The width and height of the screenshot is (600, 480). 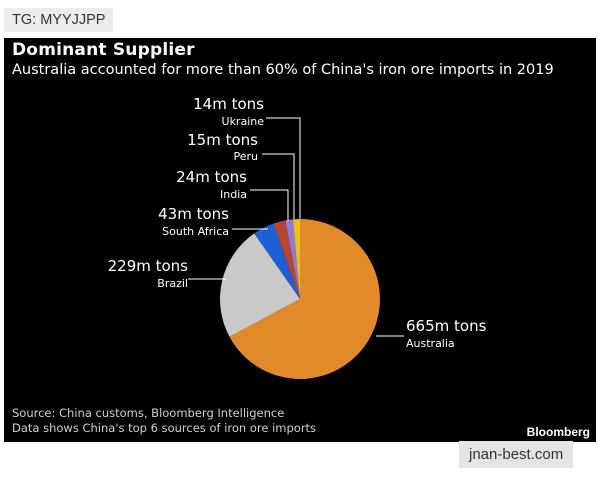 I want to click on pie-slice-peru, so click(x=292, y=259).